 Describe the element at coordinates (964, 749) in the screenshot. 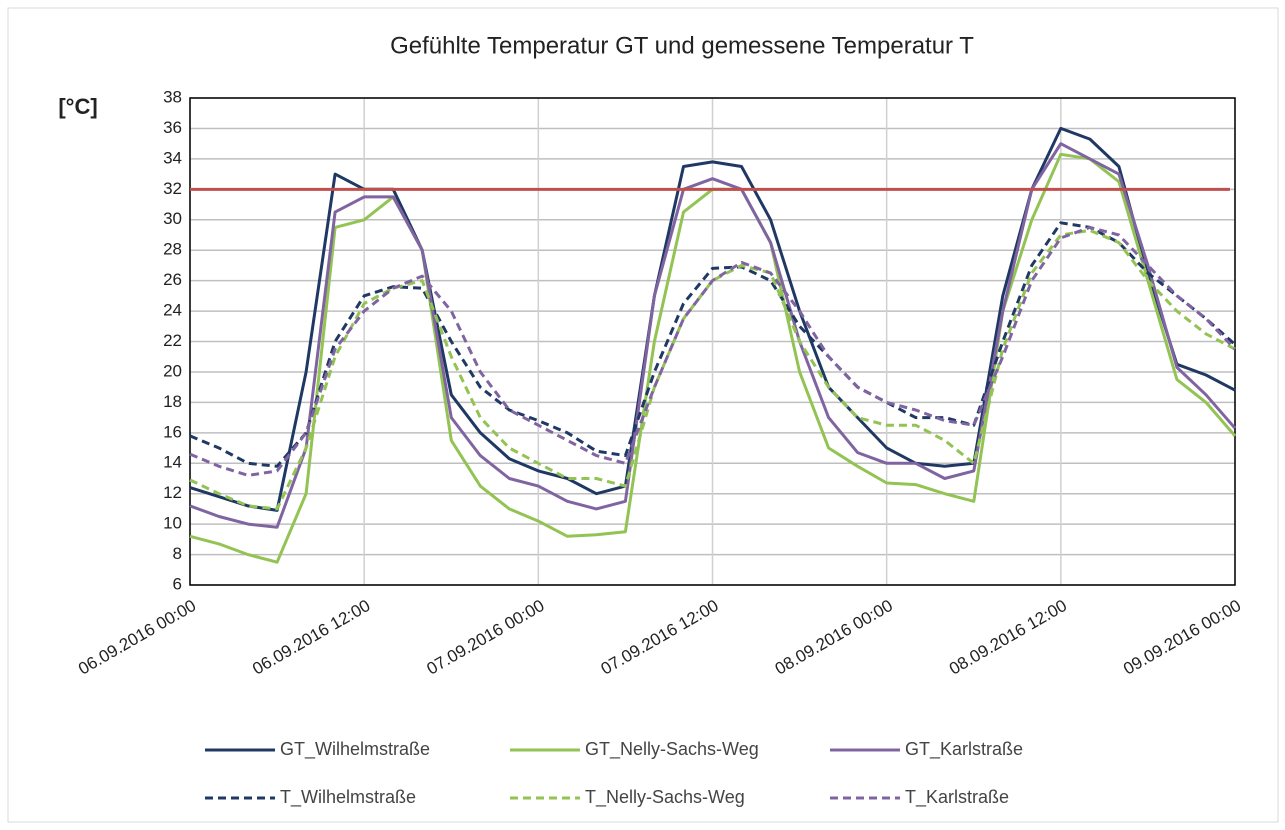

I see `legend-label: GT_Karlstraße` at that location.